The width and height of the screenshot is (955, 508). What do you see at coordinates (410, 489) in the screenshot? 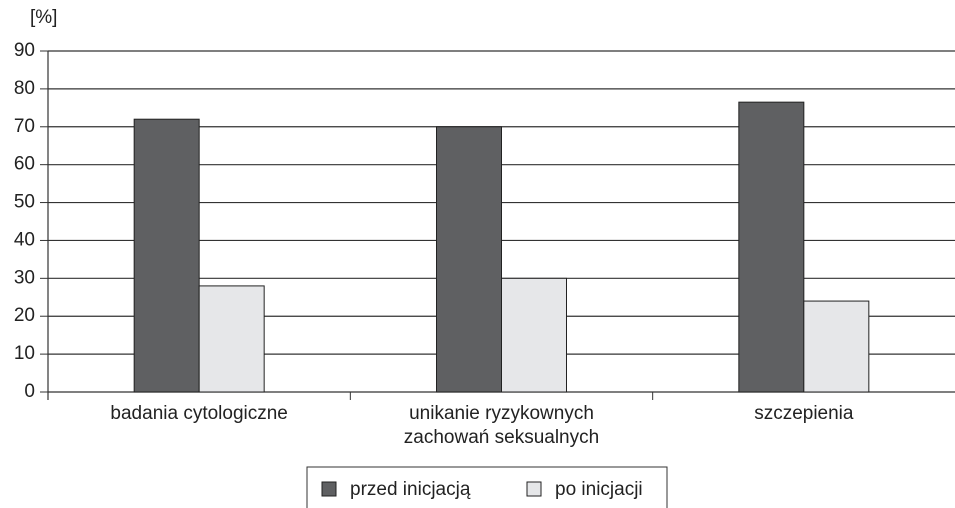
I see `legend-label: przed inicjacją` at bounding box center [410, 489].